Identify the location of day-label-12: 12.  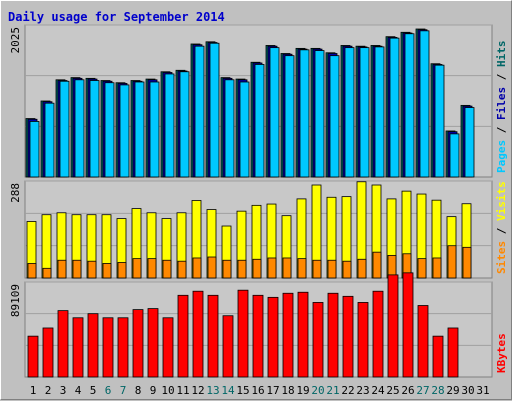
(197, 390).